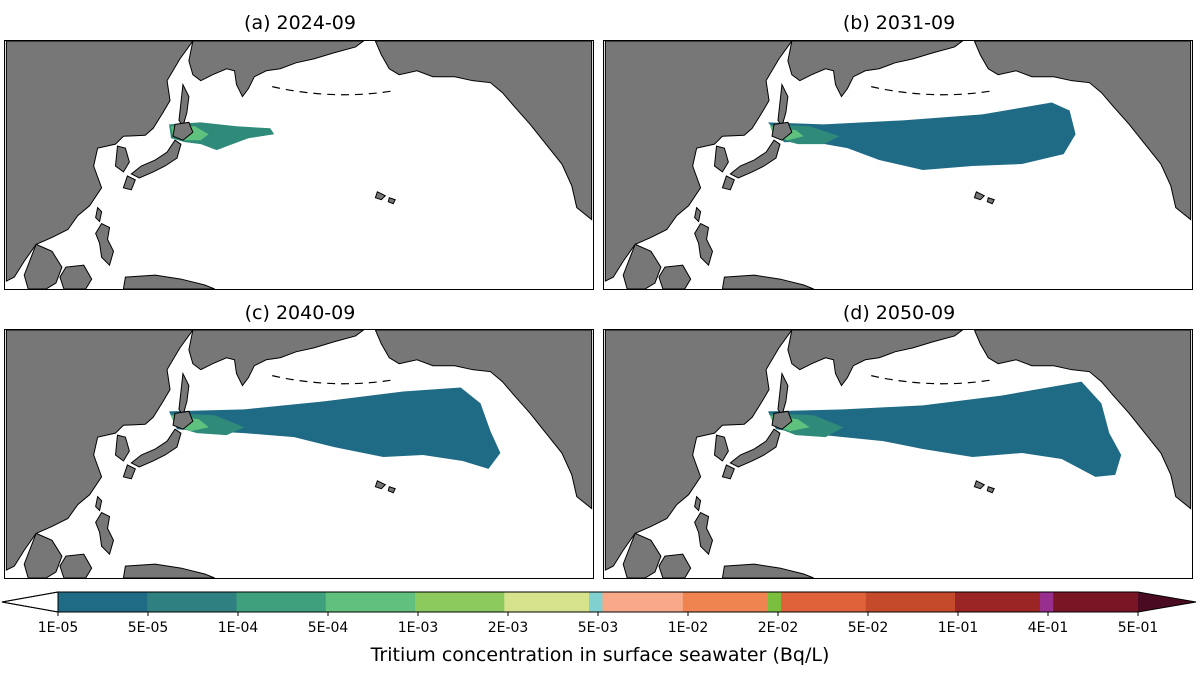 Image resolution: width=1200 pixels, height=674 pixels. I want to click on panel-title-c: (c) 2040-09, so click(300, 313).